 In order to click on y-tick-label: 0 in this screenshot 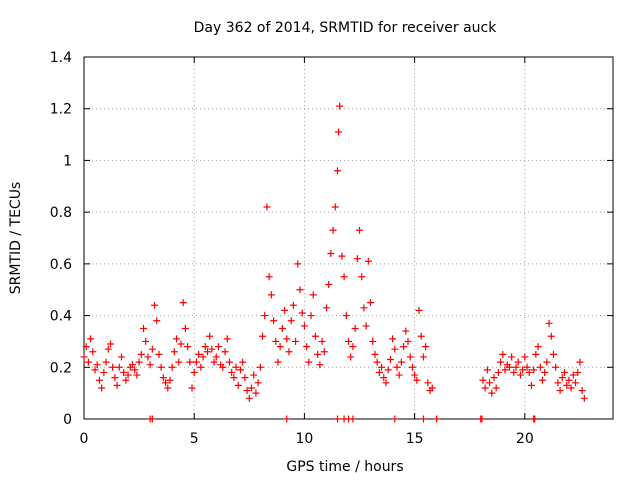, I will do `click(67, 420)`.